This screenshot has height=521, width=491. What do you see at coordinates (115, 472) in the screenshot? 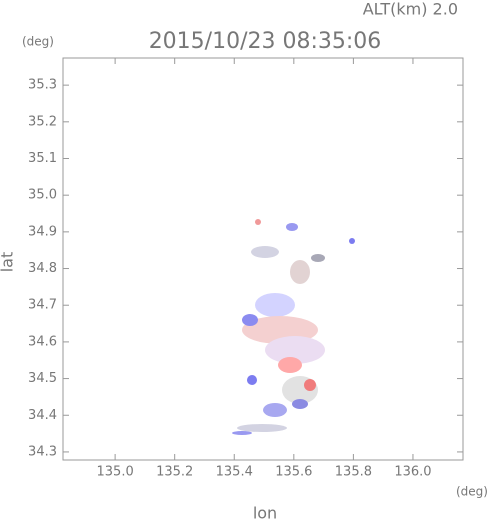
I see `x-tick-label: 135.0` at bounding box center [115, 472].